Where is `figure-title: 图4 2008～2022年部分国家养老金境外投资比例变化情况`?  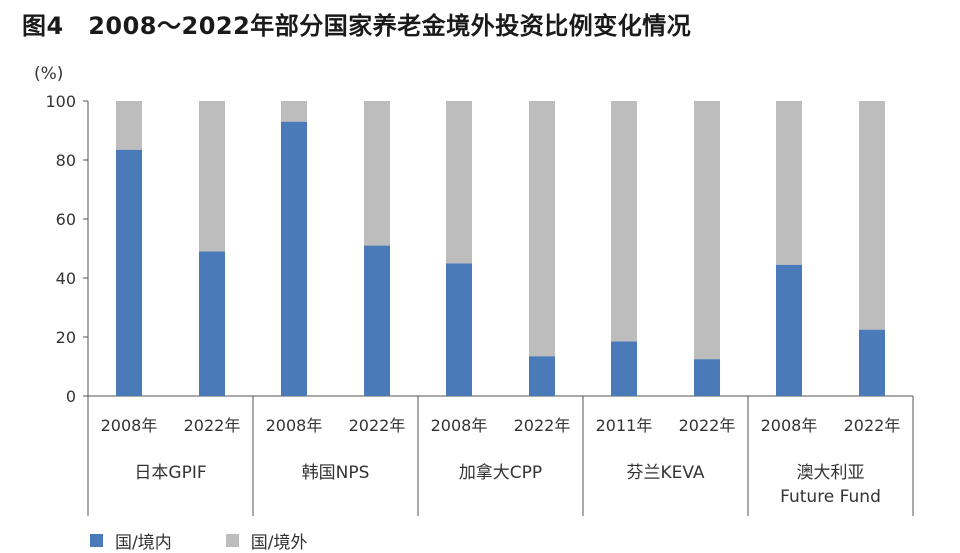 figure-title: 图4 2008～2022年部分国家养老金境外投资比例变化情况 is located at coordinates (357, 26).